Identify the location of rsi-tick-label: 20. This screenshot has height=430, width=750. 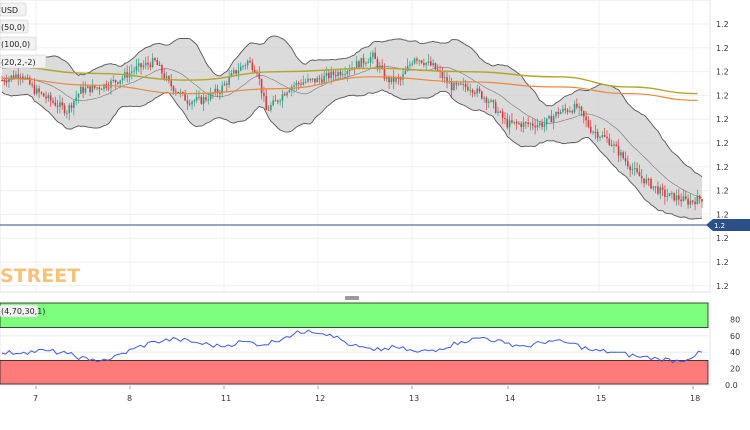
(735, 369).